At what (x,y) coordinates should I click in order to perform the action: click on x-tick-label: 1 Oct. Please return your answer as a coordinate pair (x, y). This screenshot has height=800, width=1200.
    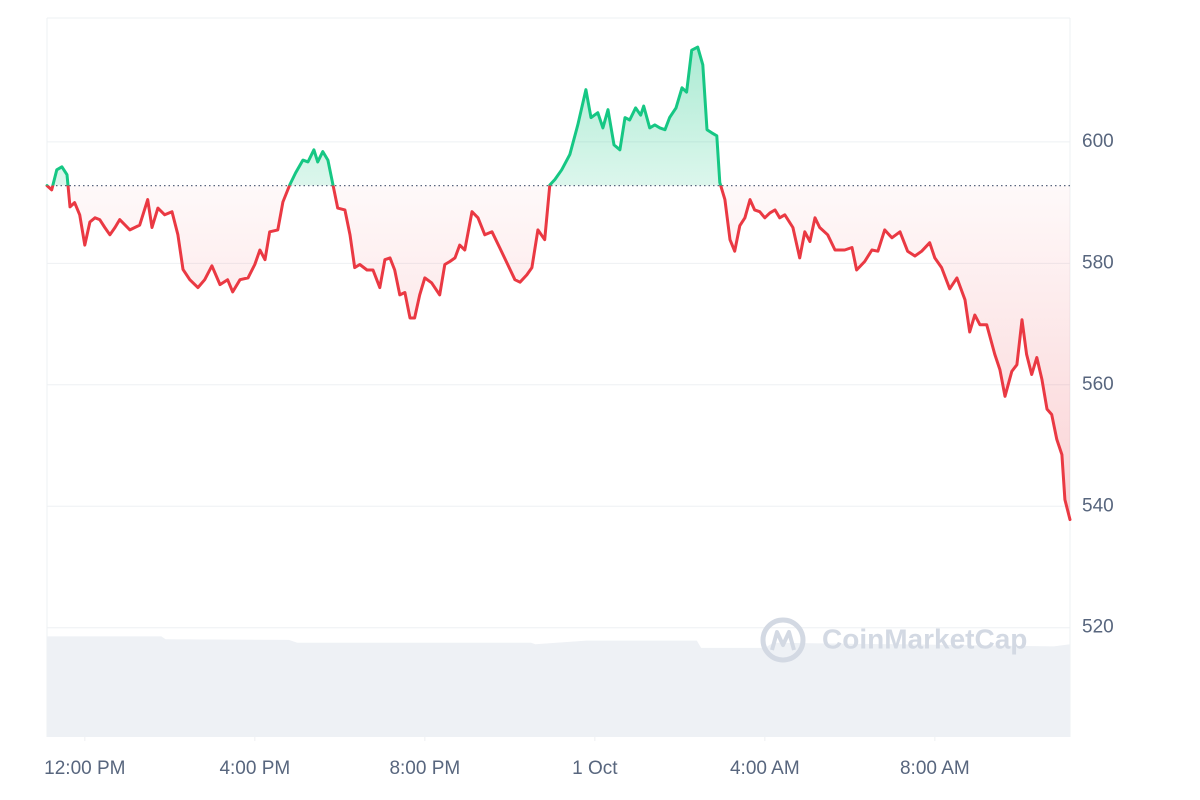
    Looking at the image, I should click on (595, 768).